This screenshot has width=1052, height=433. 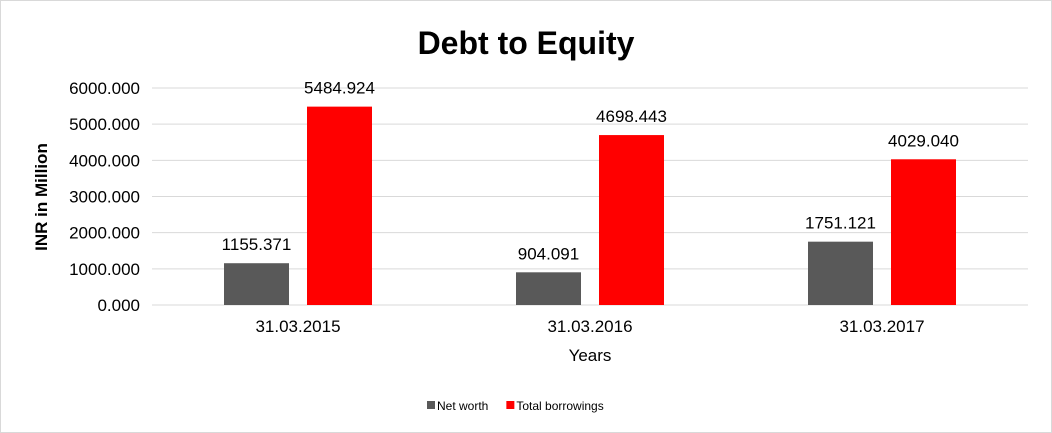 I want to click on x-tick-label: 31.03.2015, so click(x=297, y=326).